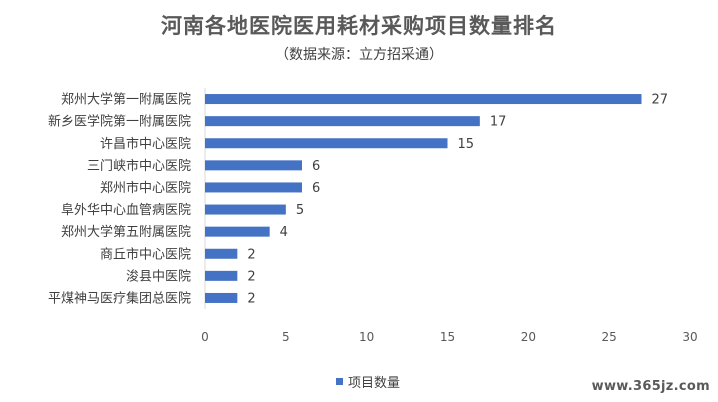  Describe the element at coordinates (359, 25) in the screenshot. I see `chart-title: 河南各地医院医用耗材采购项目数量排名` at that location.